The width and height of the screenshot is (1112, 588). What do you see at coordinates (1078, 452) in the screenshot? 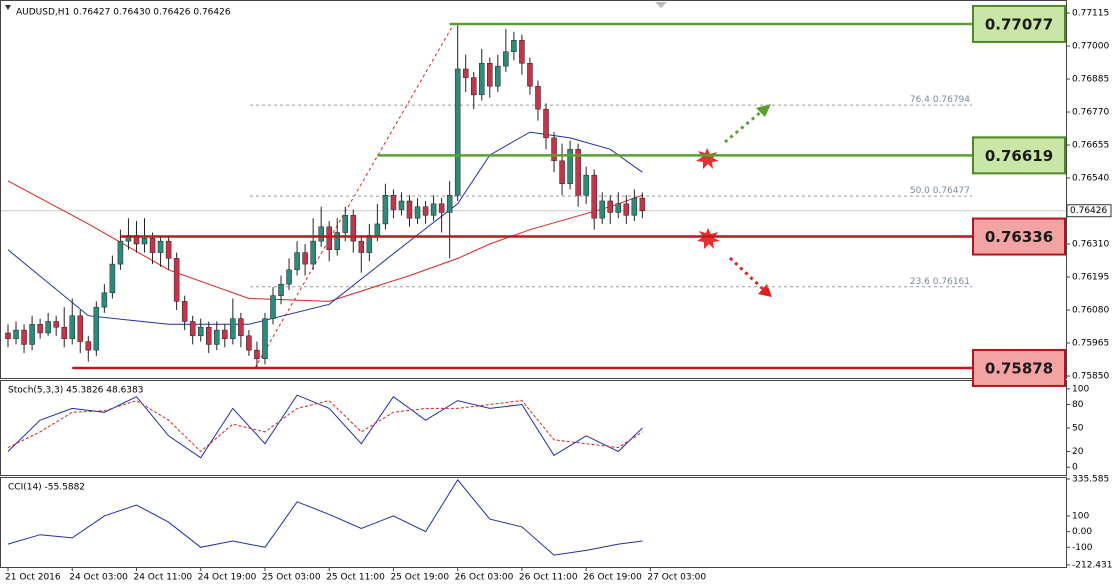
I see `y-tick-label: 20` at bounding box center [1078, 452].